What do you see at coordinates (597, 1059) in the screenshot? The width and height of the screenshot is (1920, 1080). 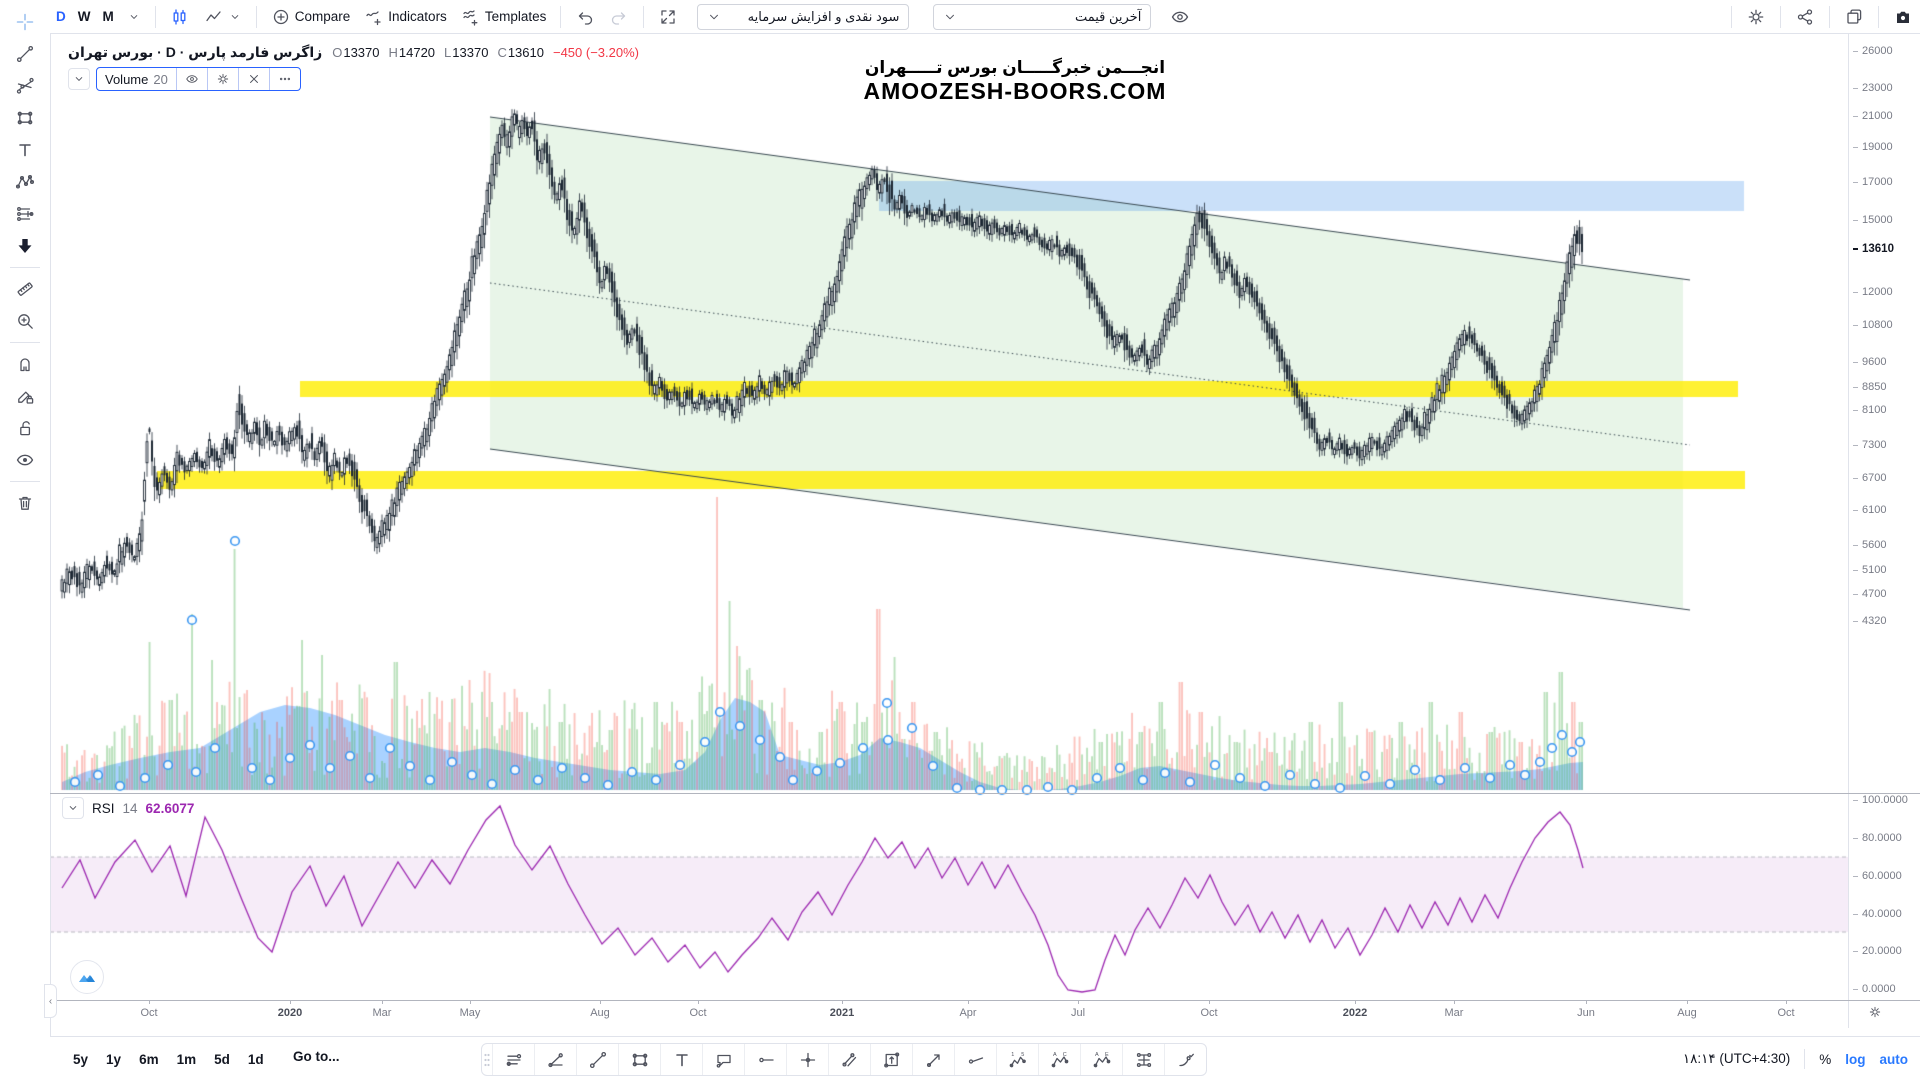 I see `quick-tool-trend-line` at bounding box center [597, 1059].